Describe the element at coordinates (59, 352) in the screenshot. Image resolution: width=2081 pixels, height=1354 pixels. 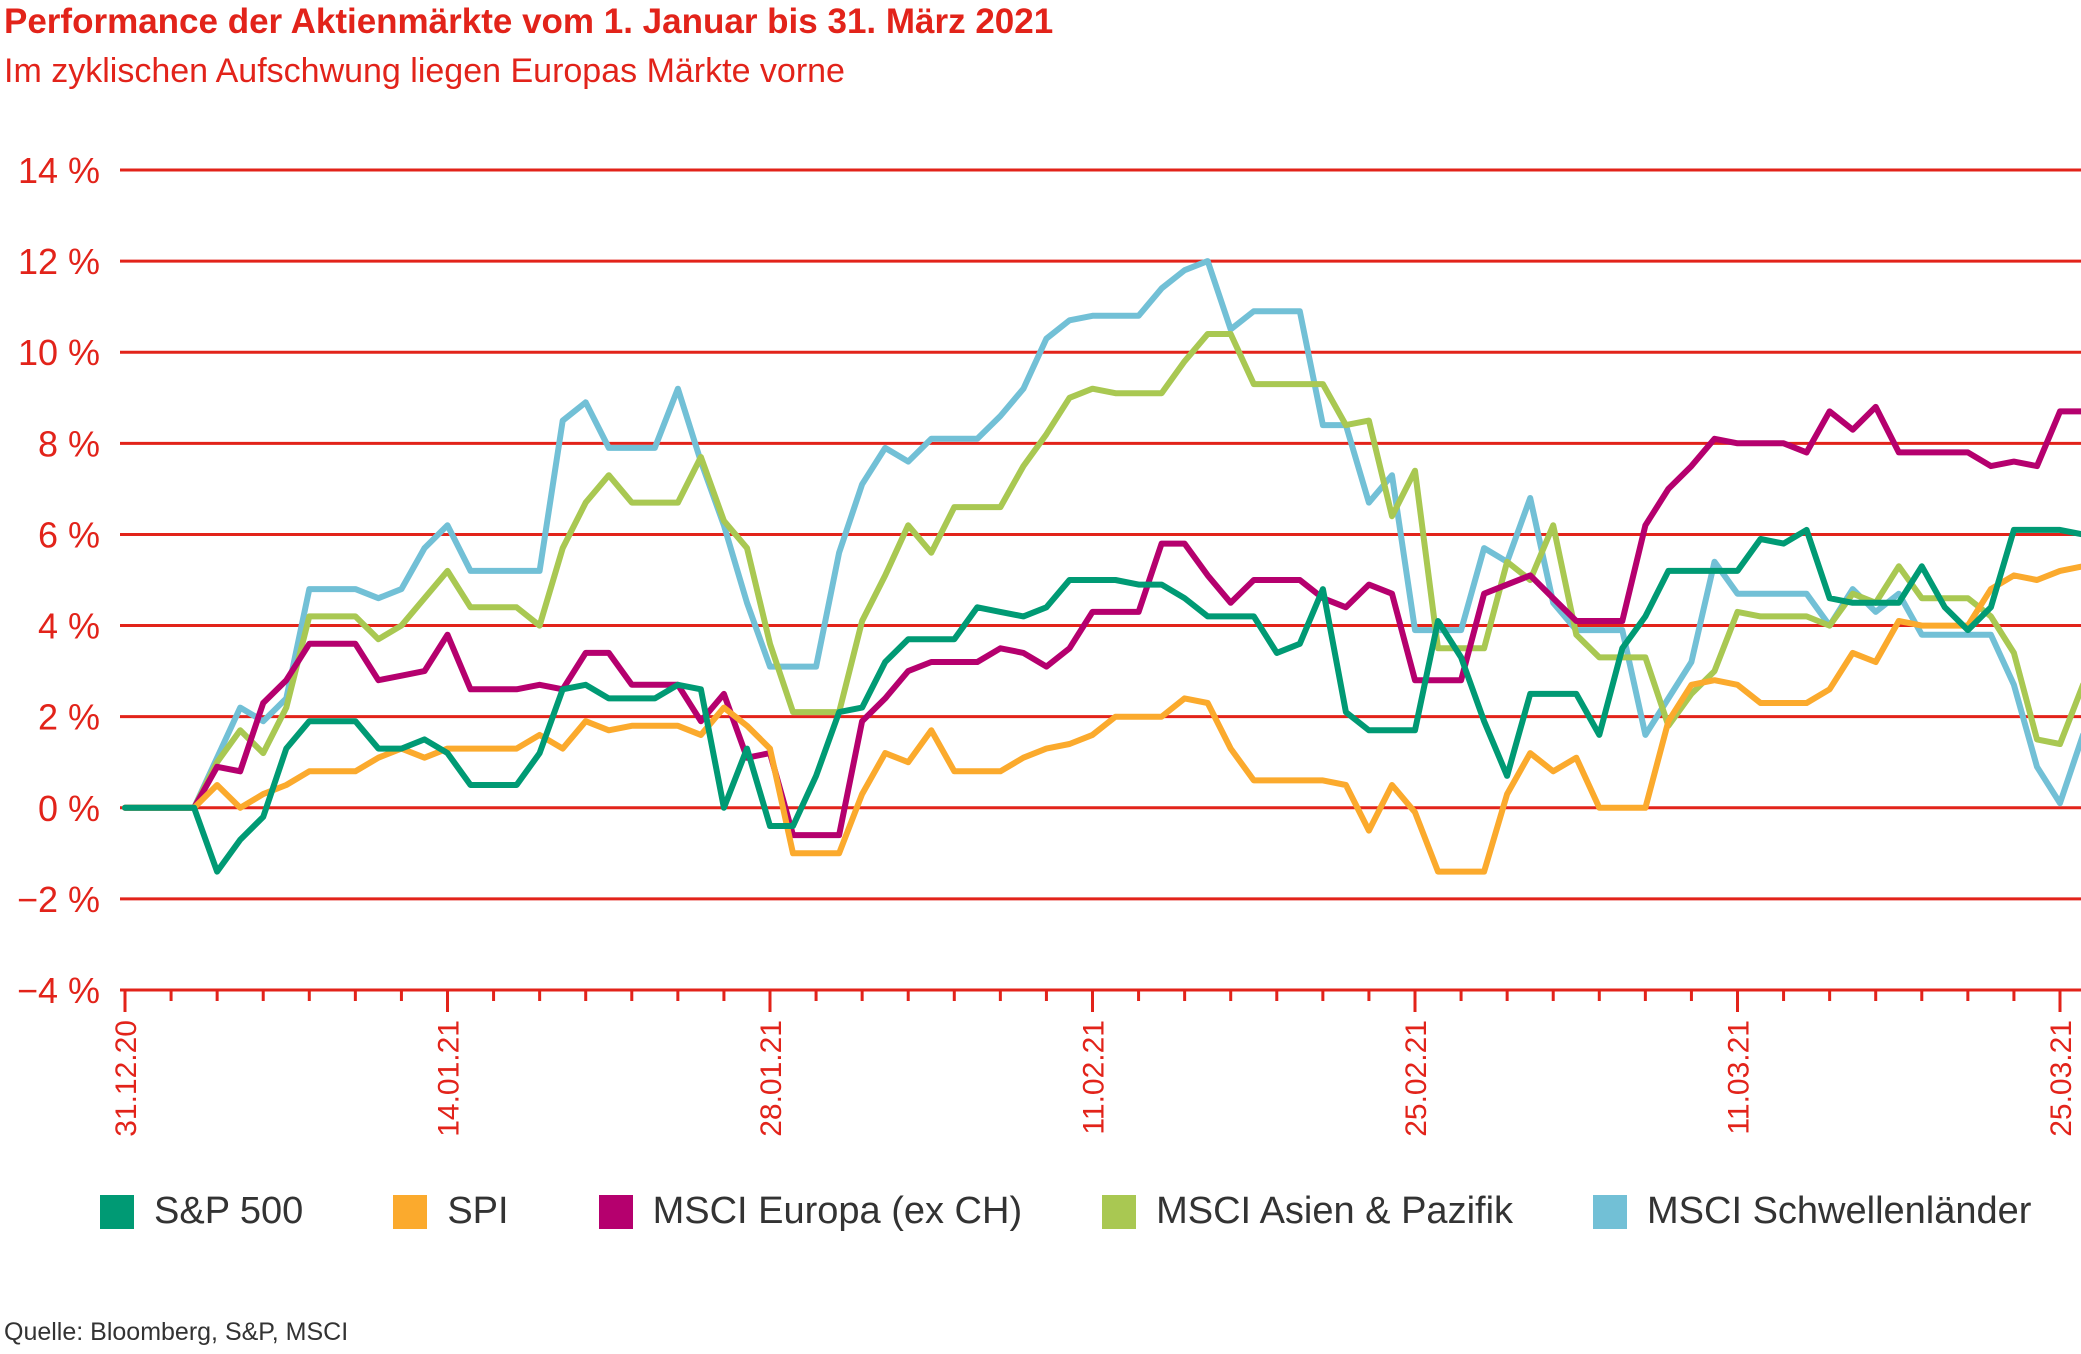
I see `y-tick-label: 10 %` at that location.